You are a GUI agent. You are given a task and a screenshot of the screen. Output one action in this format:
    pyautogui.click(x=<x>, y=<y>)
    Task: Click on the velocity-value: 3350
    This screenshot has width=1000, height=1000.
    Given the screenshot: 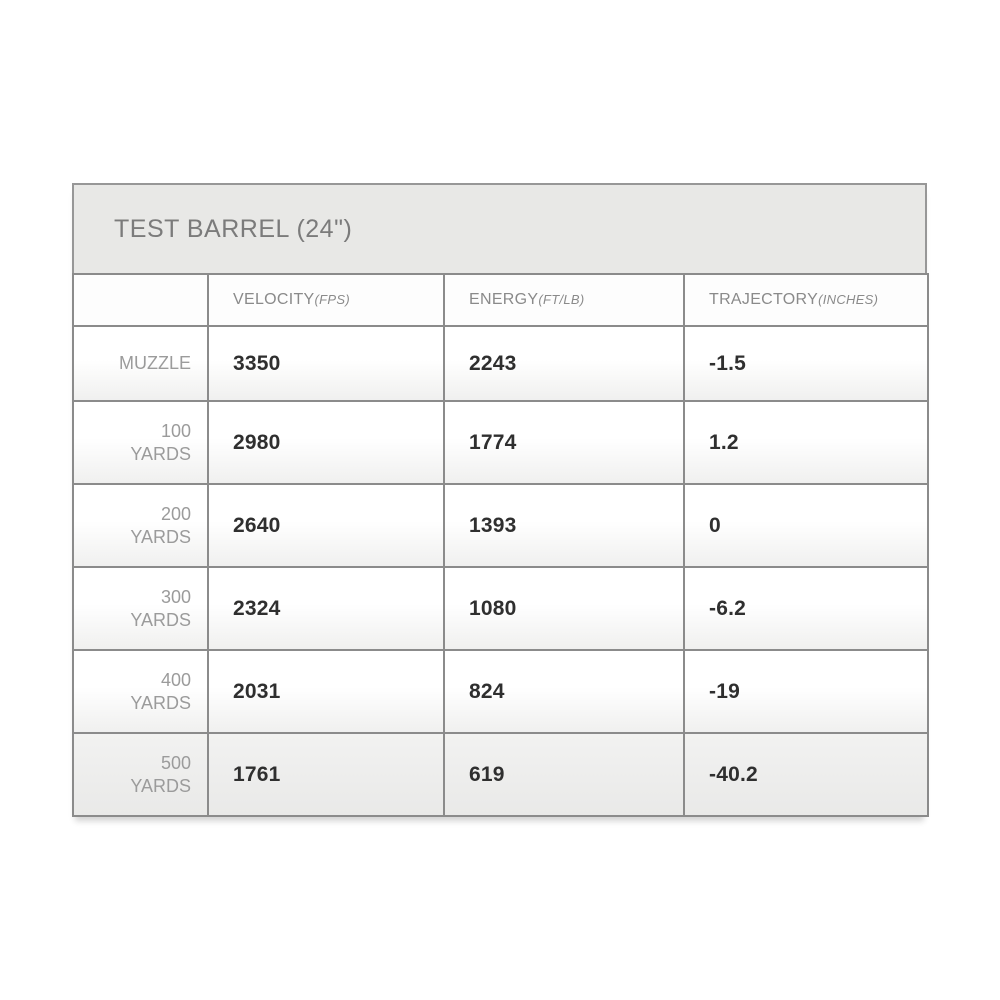 What is the action you would take?
    pyautogui.click(x=326, y=363)
    